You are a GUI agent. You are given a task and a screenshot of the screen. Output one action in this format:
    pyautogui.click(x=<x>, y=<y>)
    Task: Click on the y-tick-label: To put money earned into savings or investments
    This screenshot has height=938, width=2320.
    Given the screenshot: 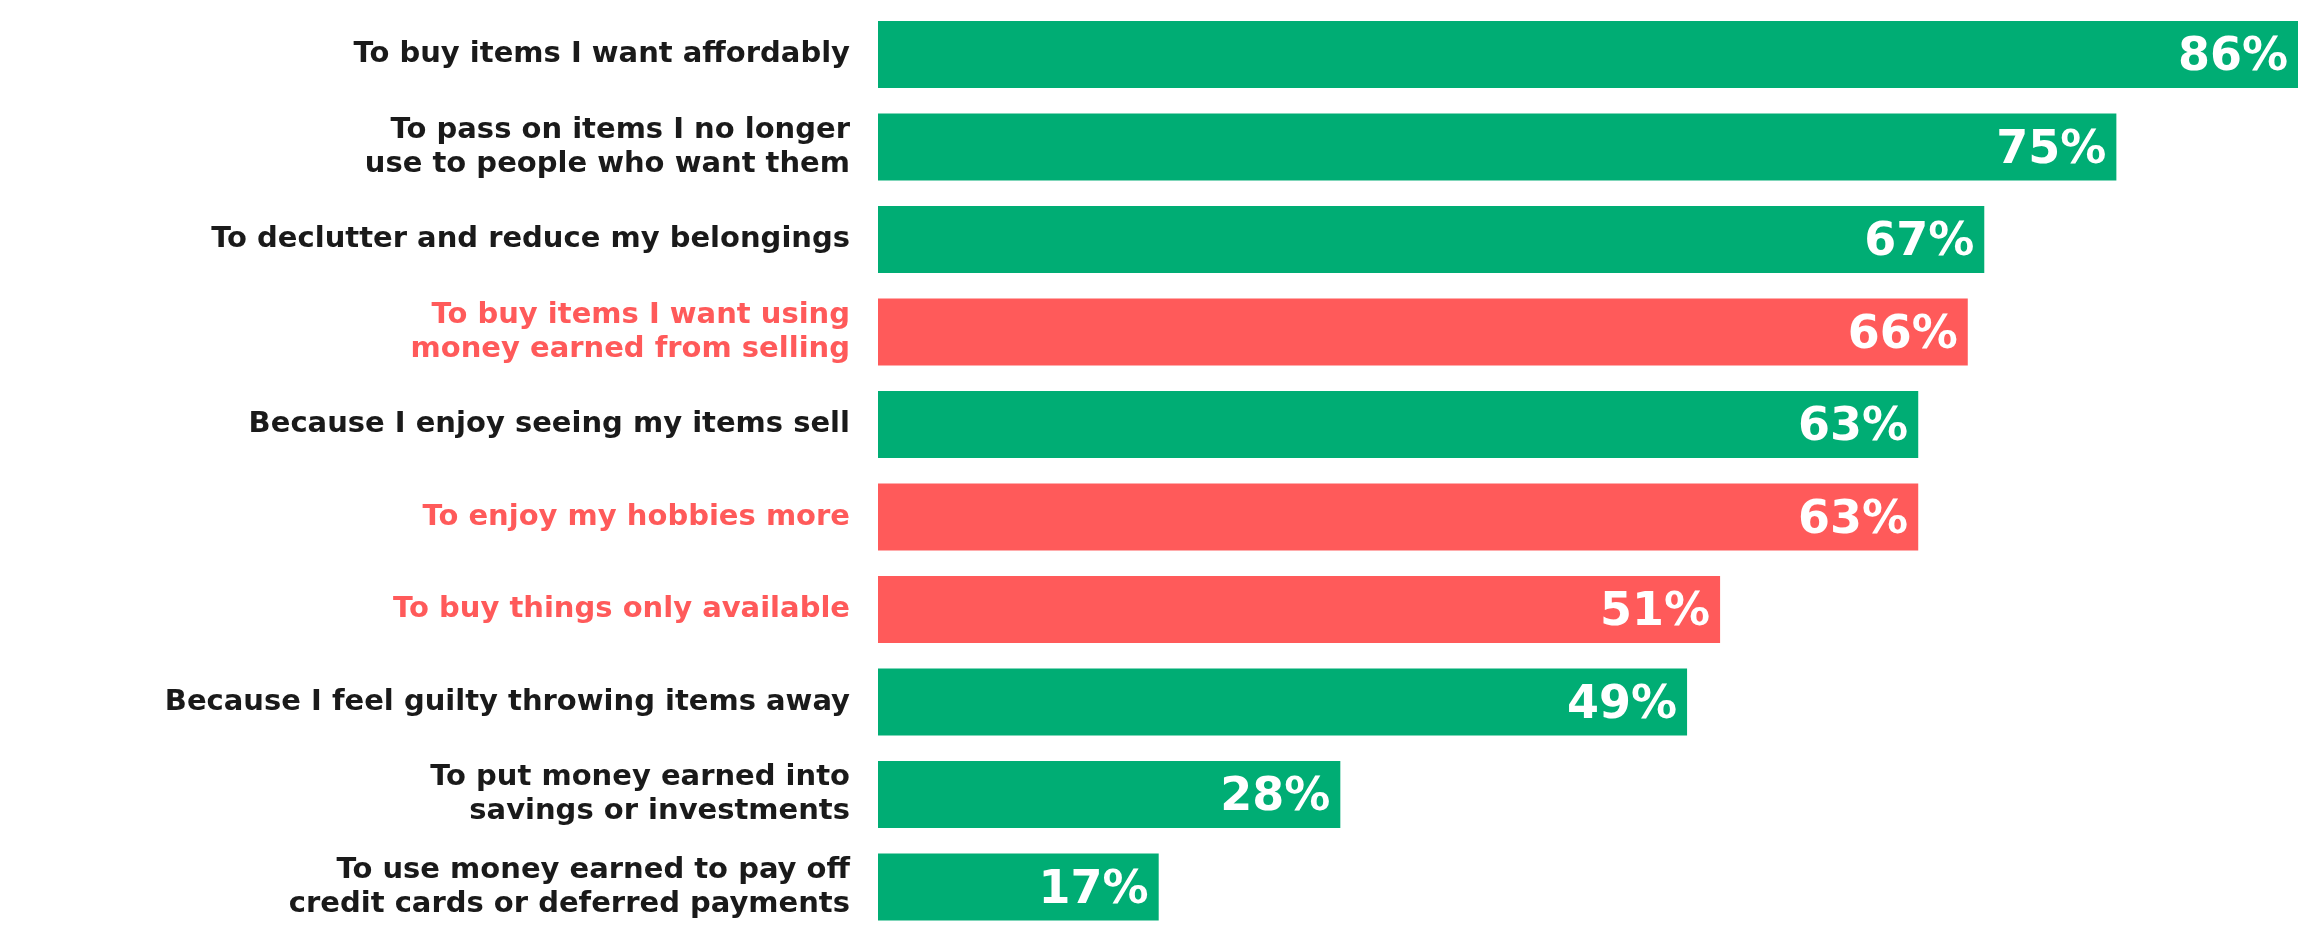 What is the action you would take?
    pyautogui.click(x=640, y=792)
    